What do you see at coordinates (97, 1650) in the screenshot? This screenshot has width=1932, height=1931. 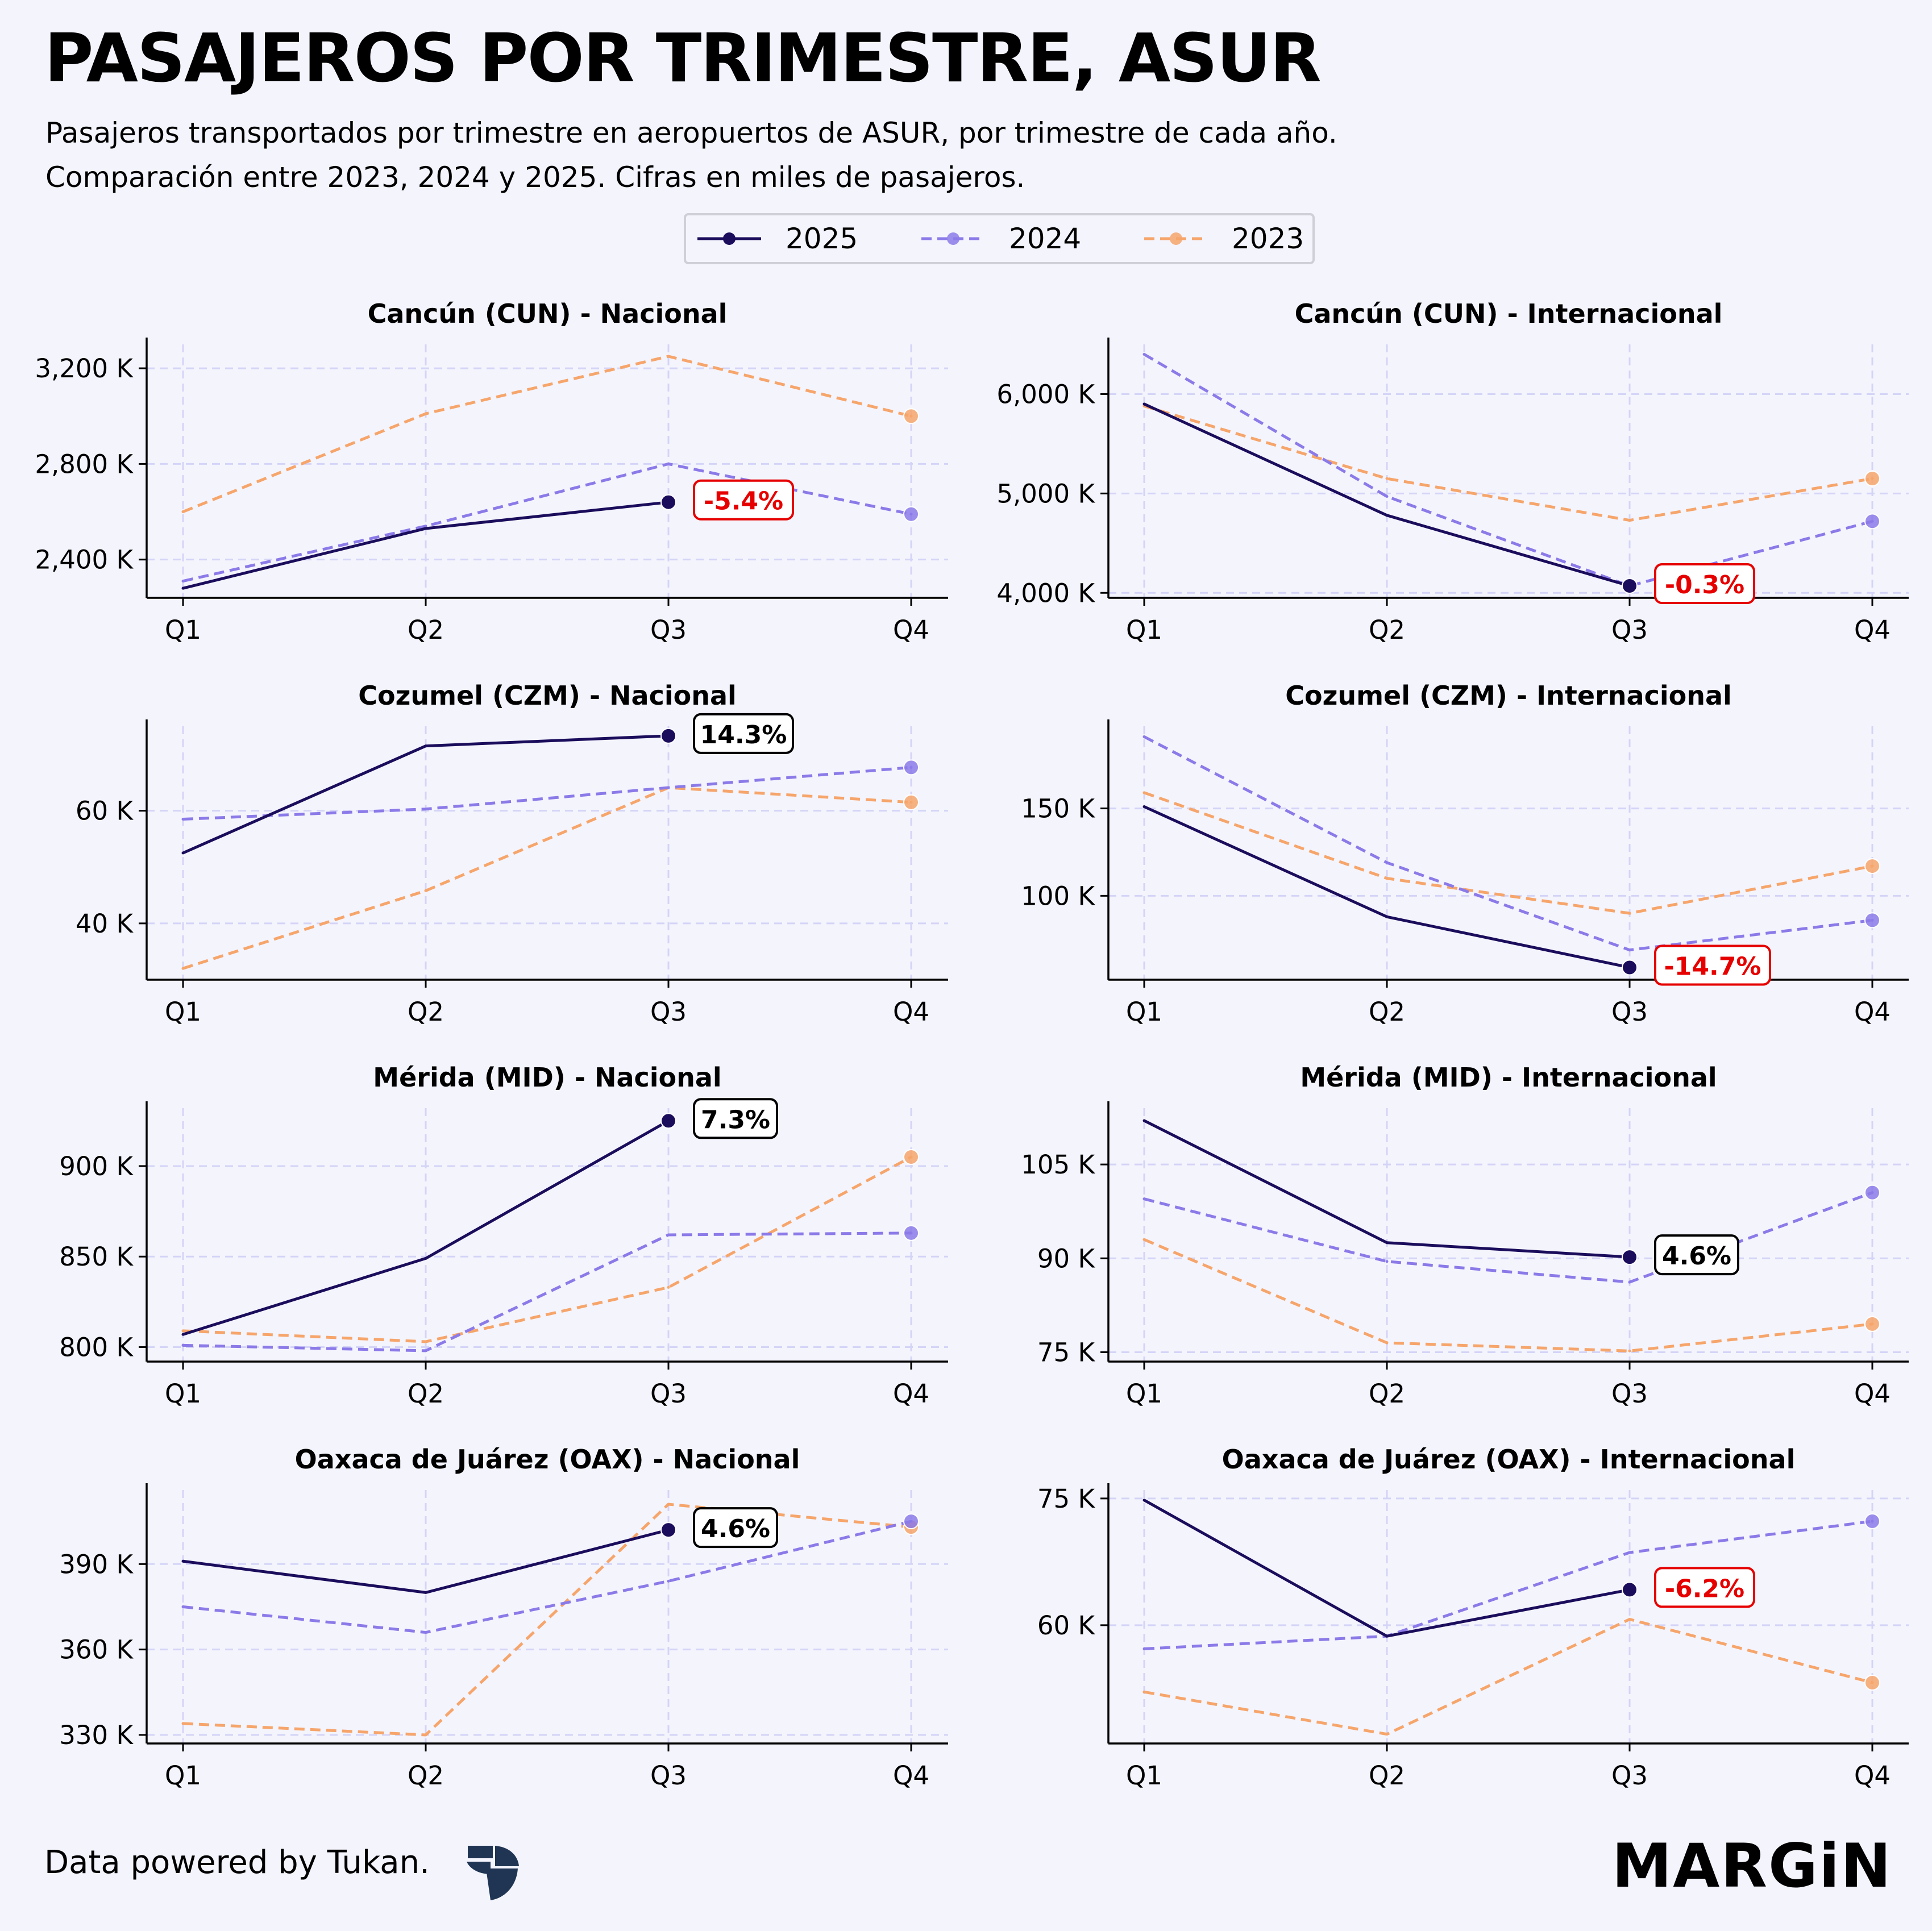 I see `chart-7-ytick-label-1: 360 K` at bounding box center [97, 1650].